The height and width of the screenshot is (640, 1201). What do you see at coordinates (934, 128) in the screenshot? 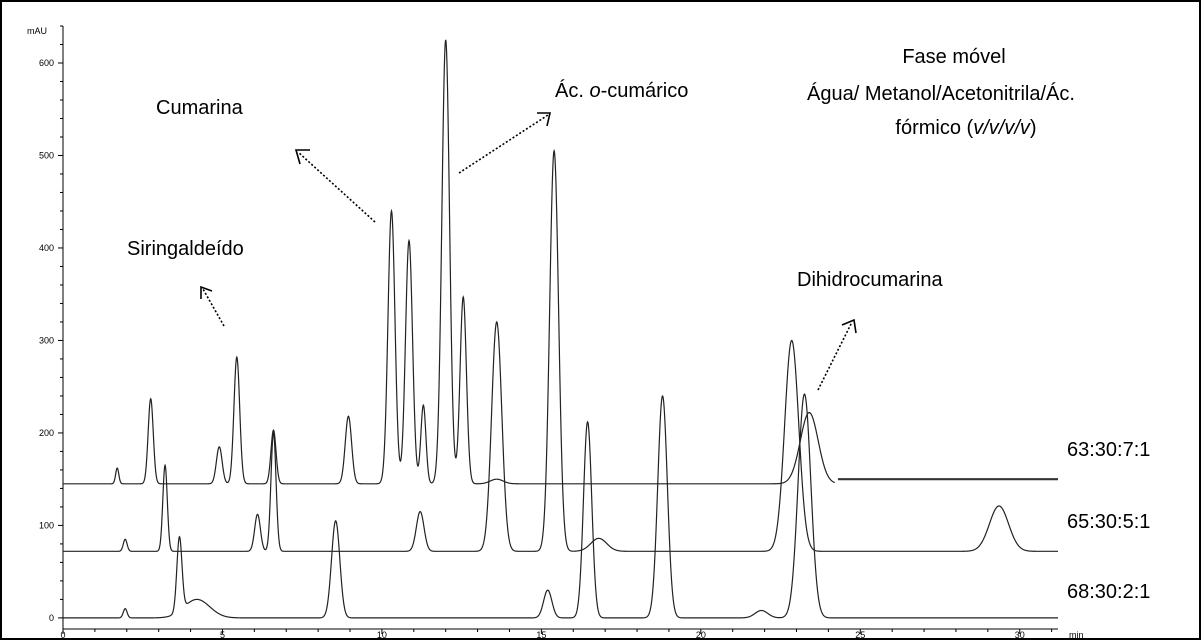
I see `annotation-ratio-prefix: fórmico (` at bounding box center [934, 128].